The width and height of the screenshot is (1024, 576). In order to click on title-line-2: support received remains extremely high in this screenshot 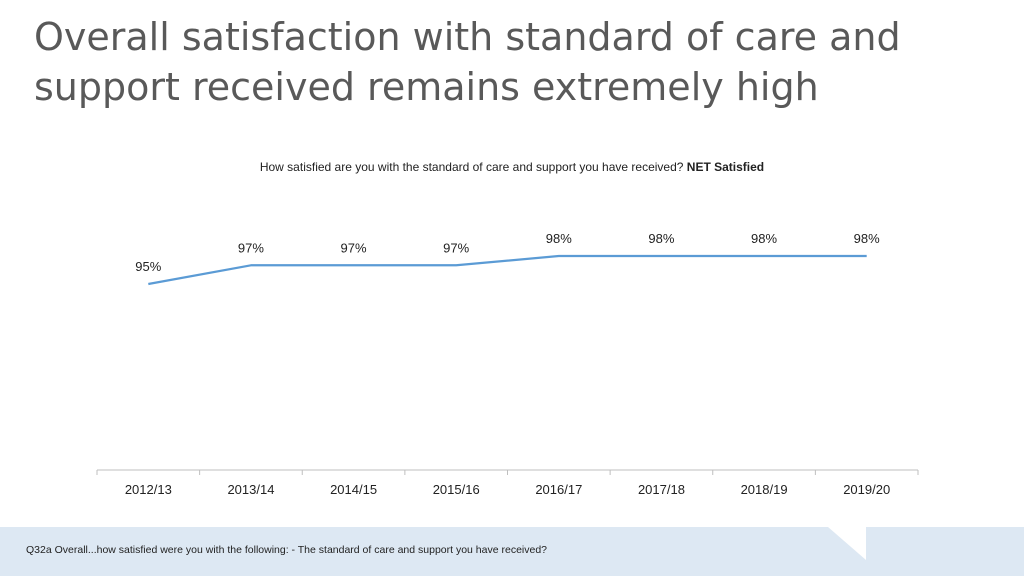, I will do `click(426, 87)`.